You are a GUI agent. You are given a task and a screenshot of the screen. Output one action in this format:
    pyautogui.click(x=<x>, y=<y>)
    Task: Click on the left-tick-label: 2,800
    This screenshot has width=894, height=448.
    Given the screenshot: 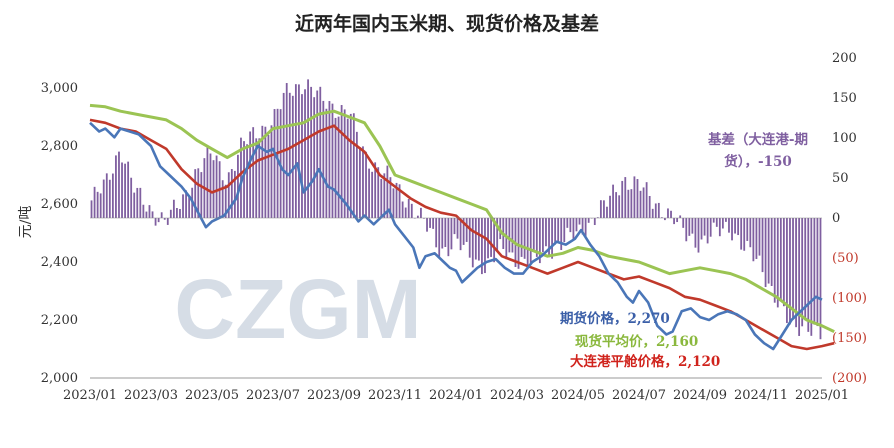 What is the action you would take?
    pyautogui.click(x=59, y=146)
    